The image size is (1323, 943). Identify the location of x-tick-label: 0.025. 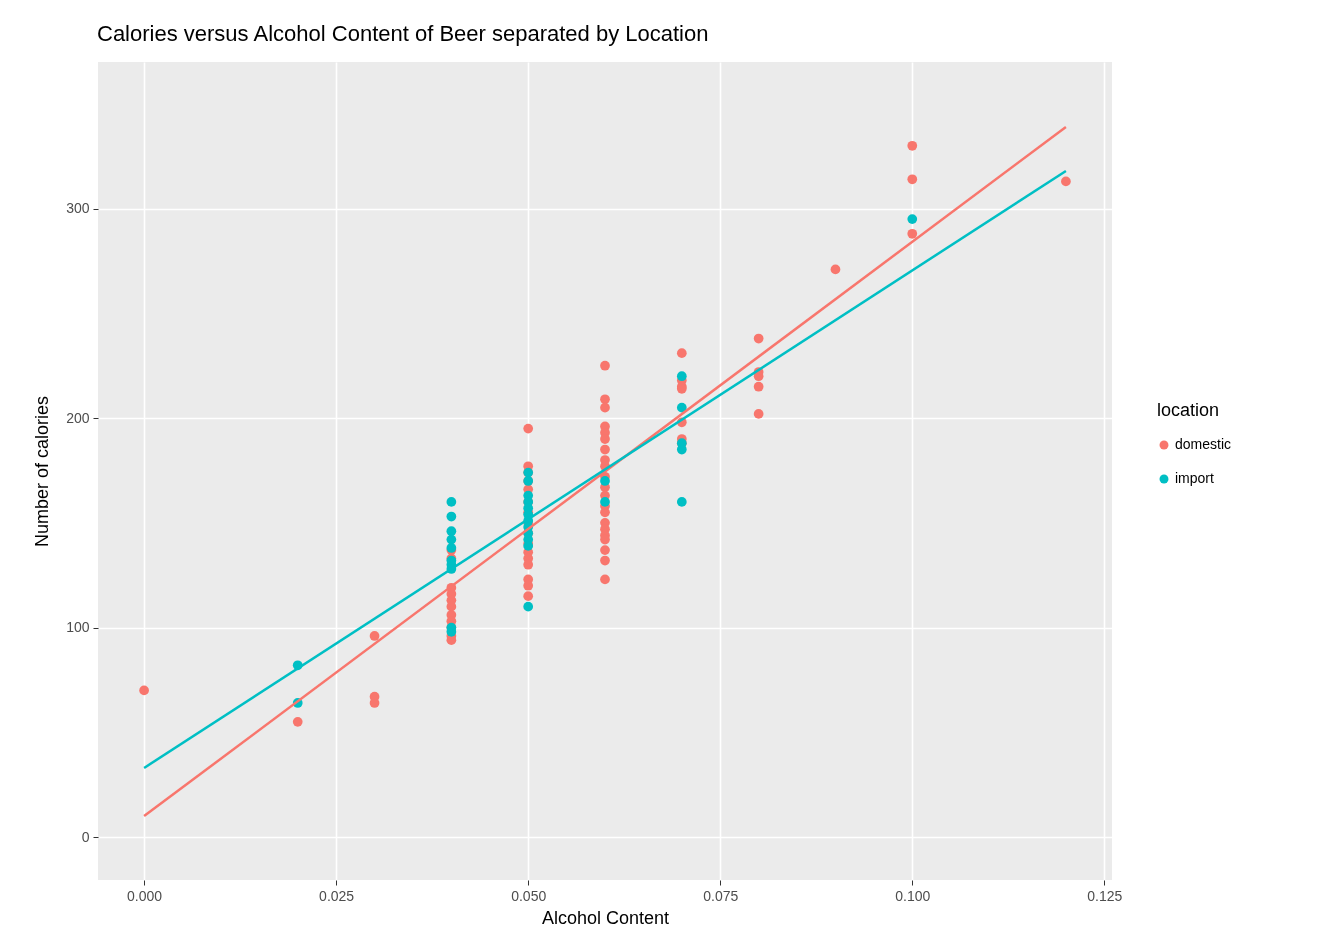
(337, 895).